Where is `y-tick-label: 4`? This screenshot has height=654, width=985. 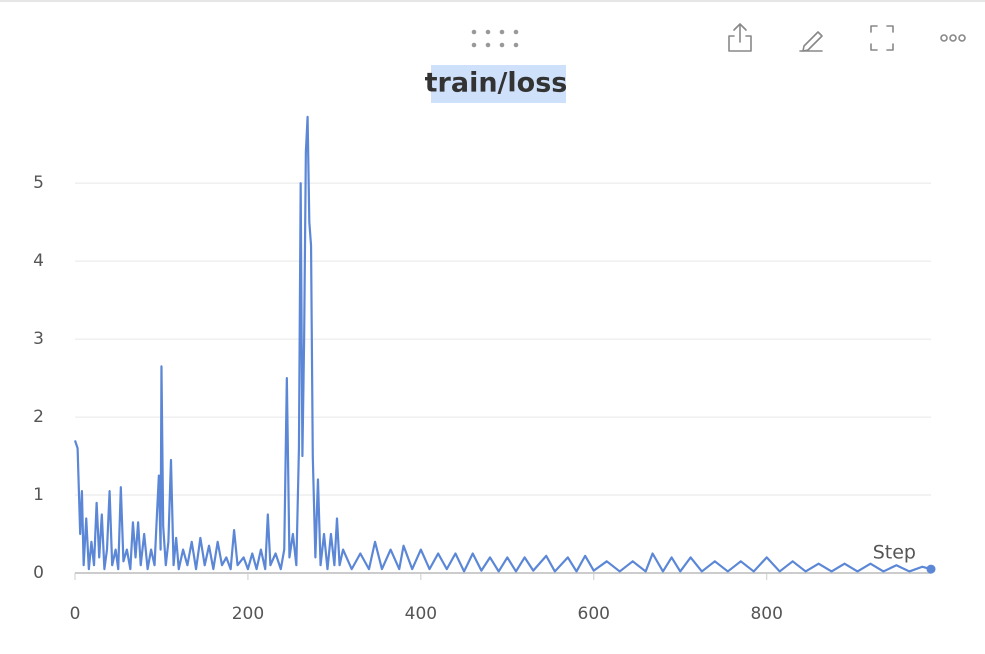
y-tick-label: 4 is located at coordinates (38, 261).